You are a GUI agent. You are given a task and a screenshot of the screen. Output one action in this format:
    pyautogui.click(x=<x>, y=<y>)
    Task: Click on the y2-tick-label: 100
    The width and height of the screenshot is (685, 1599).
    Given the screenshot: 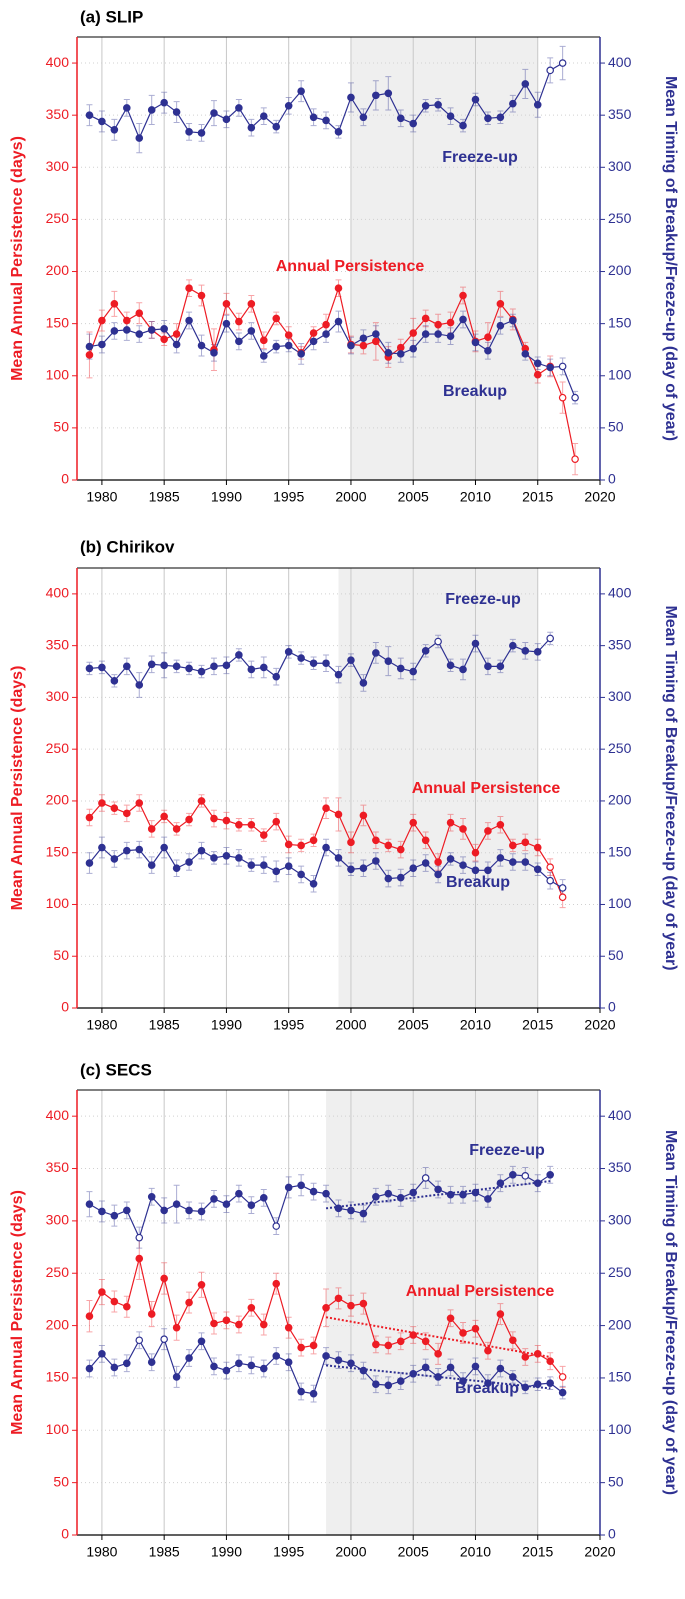 What is the action you would take?
    pyautogui.click(x=620, y=903)
    